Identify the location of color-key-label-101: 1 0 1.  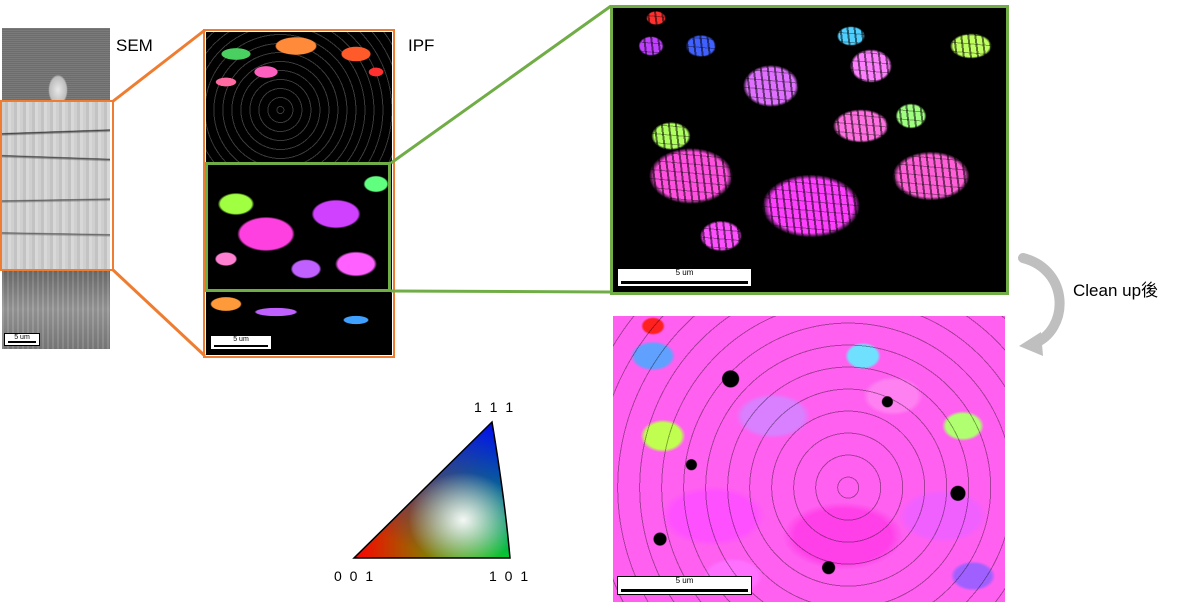
(510, 576).